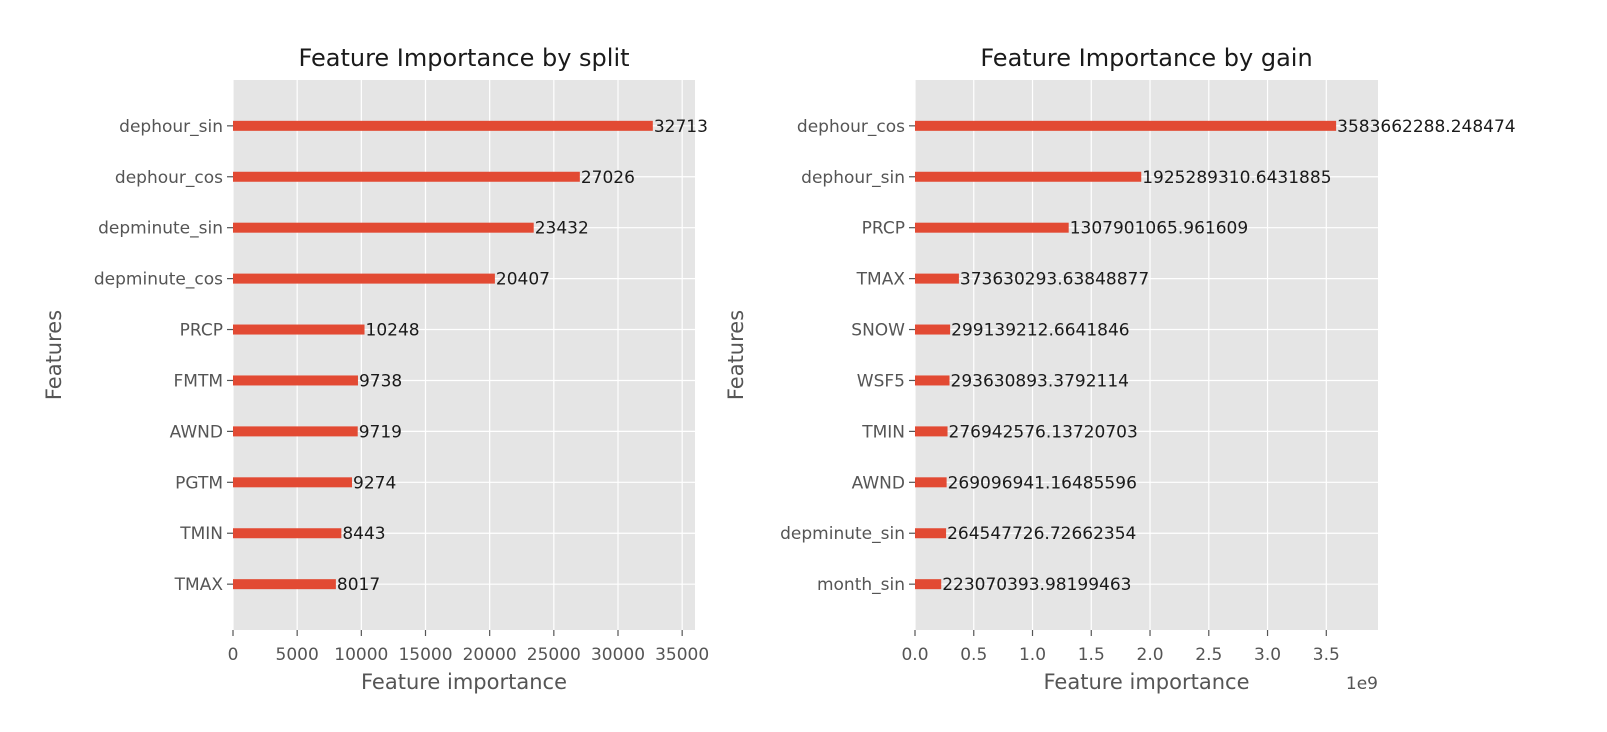 This screenshot has width=1607, height=732. Describe the element at coordinates (973, 655) in the screenshot. I see `x-tick-label: 0.5` at that location.